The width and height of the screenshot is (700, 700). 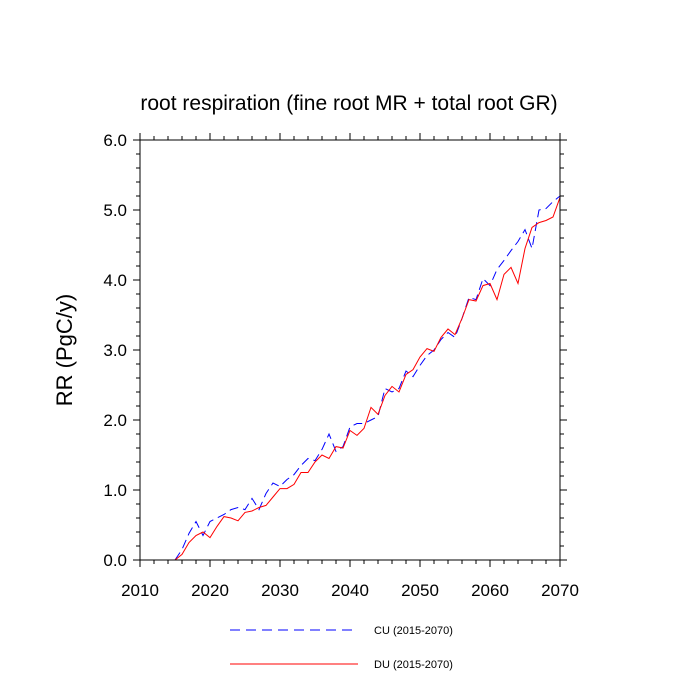 I want to click on legend-label-1: CU (2015-2070), so click(x=413, y=631).